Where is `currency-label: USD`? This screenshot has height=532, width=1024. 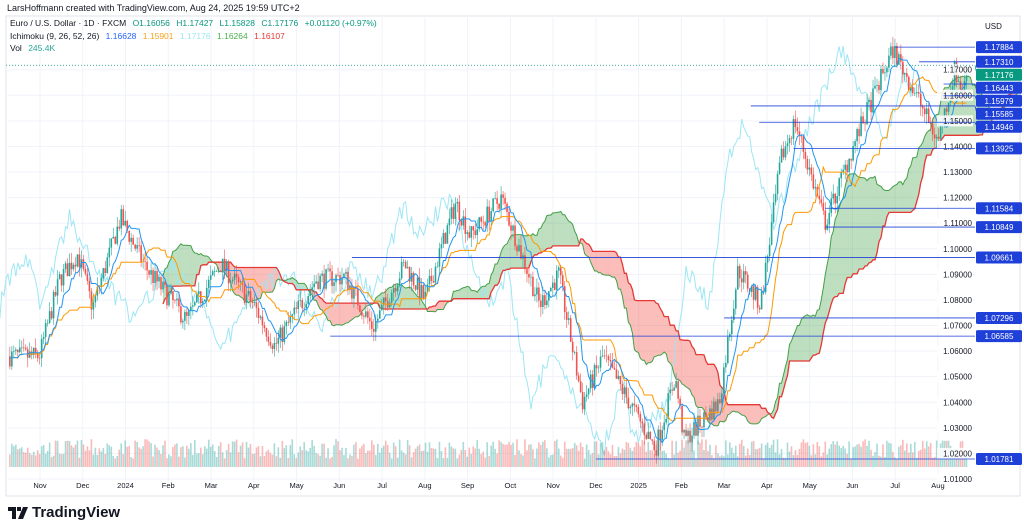
currency-label: USD is located at coordinates (993, 26).